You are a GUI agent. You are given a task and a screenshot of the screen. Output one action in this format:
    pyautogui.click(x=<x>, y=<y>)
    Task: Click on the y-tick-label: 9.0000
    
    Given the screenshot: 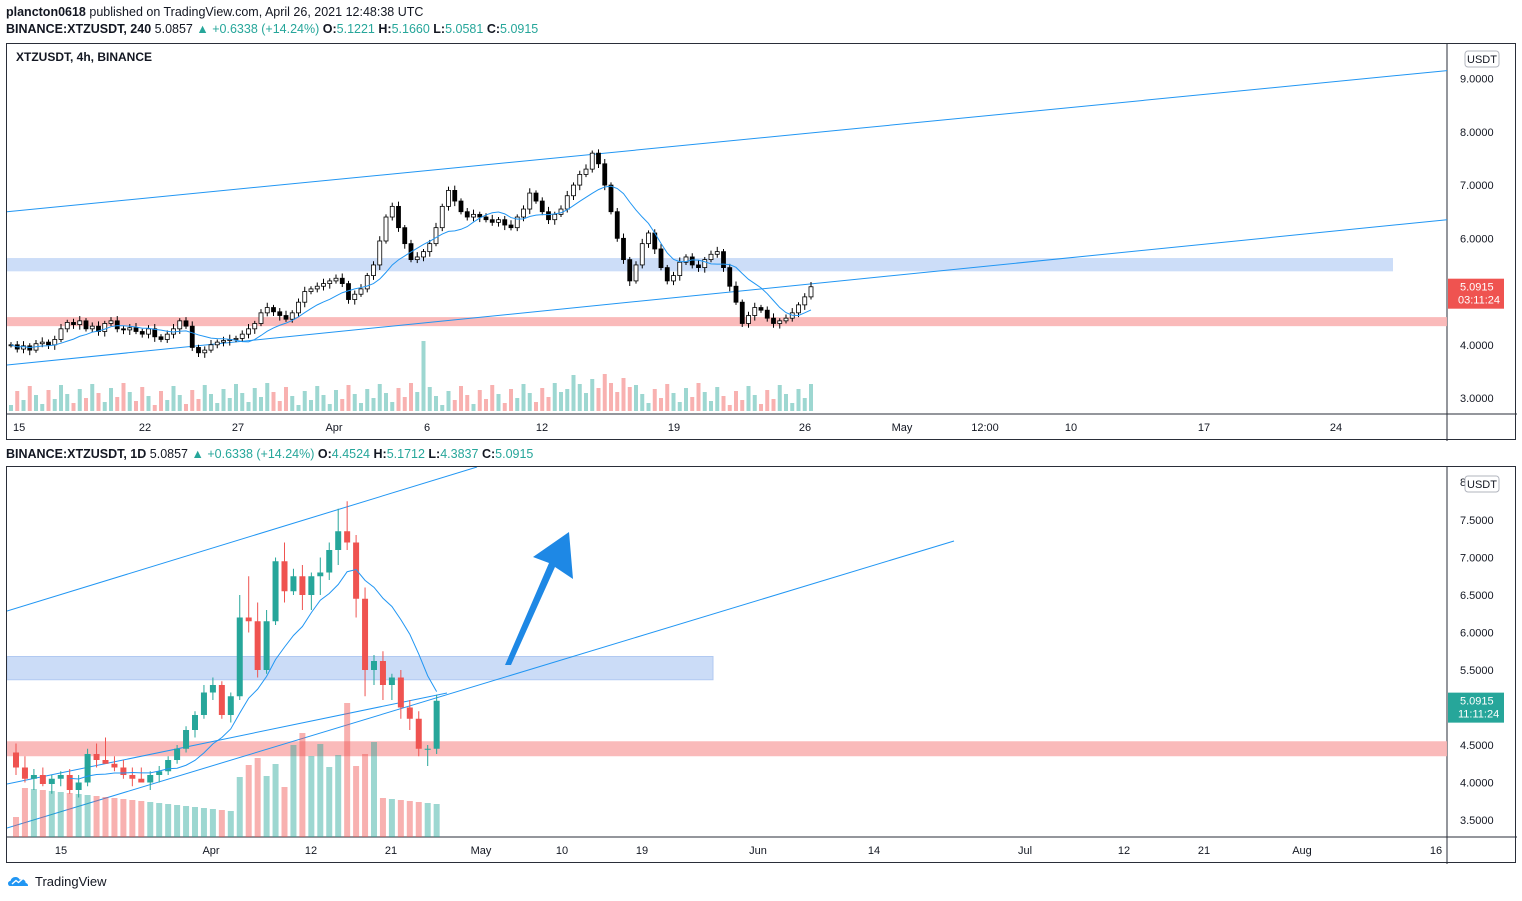 What is the action you would take?
    pyautogui.click(x=1477, y=80)
    